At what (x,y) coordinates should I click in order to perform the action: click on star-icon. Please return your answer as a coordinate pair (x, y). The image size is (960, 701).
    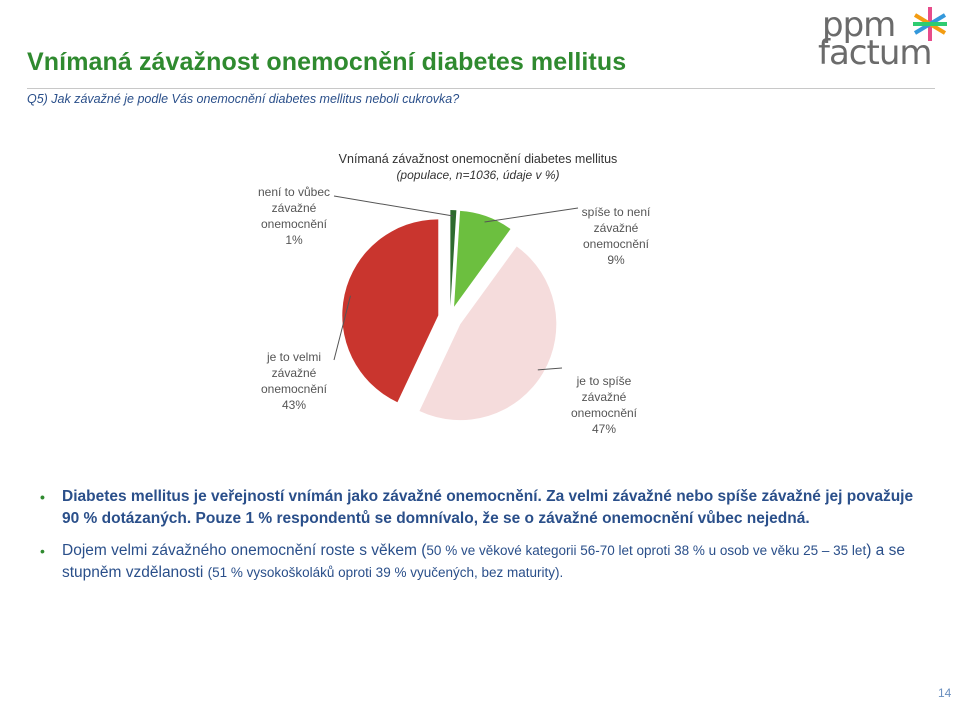
    Looking at the image, I should click on (930, 24).